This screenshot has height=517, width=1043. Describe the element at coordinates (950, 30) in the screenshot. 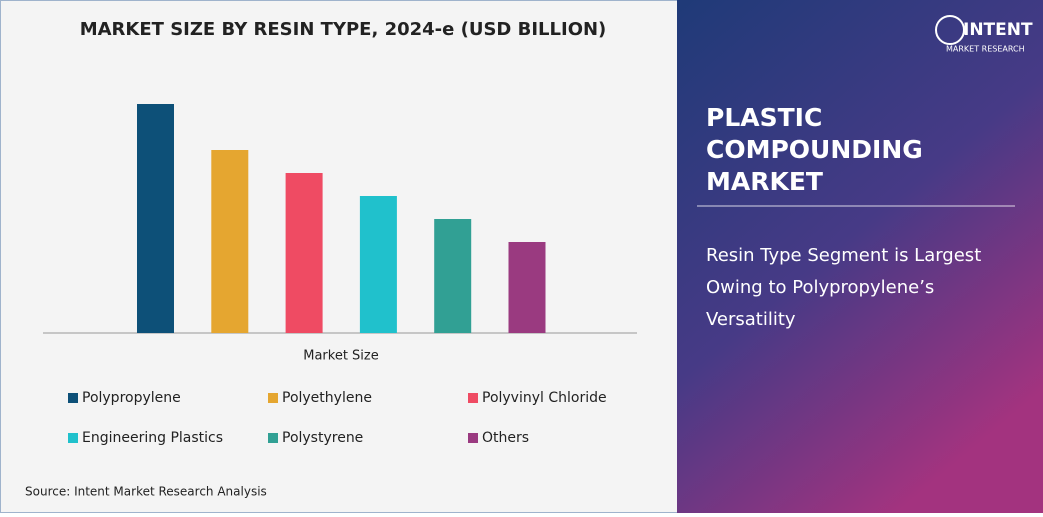

I see `logo-icon` at that location.